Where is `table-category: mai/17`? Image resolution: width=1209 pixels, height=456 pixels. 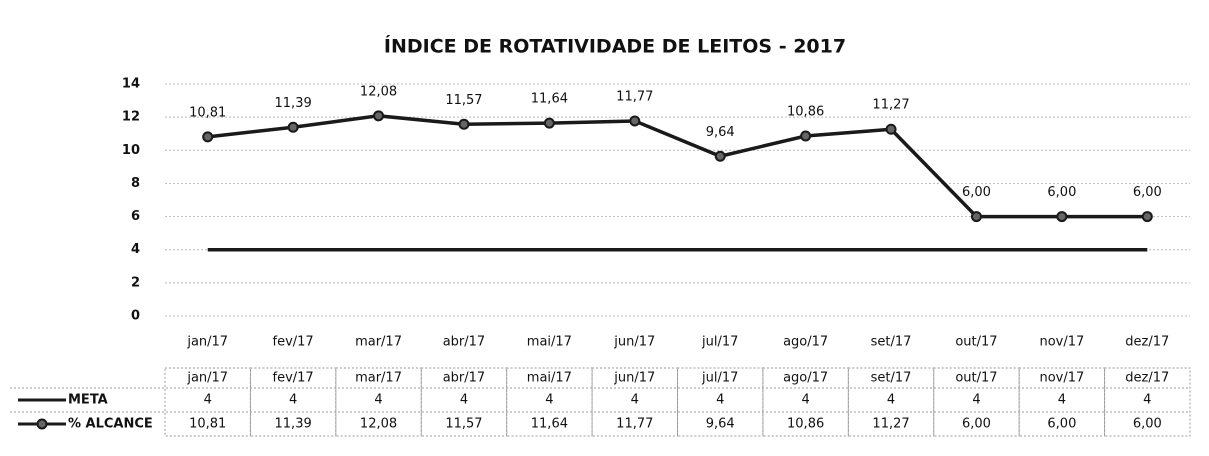
table-category: mai/17 is located at coordinates (549, 378).